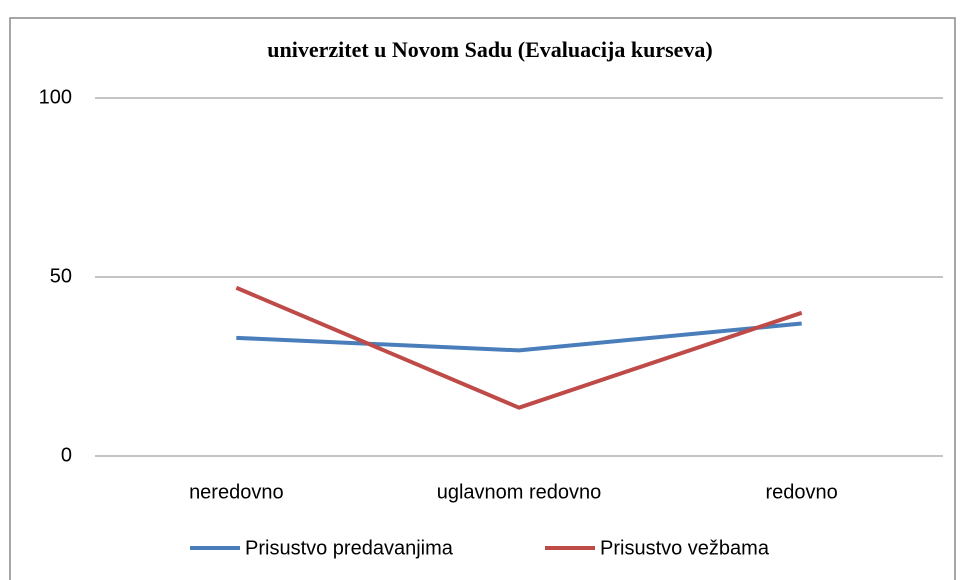 Image resolution: width=960 pixels, height=580 pixels. What do you see at coordinates (349, 548) in the screenshot?
I see `legend-label: Prisustvo predavanjima` at bounding box center [349, 548].